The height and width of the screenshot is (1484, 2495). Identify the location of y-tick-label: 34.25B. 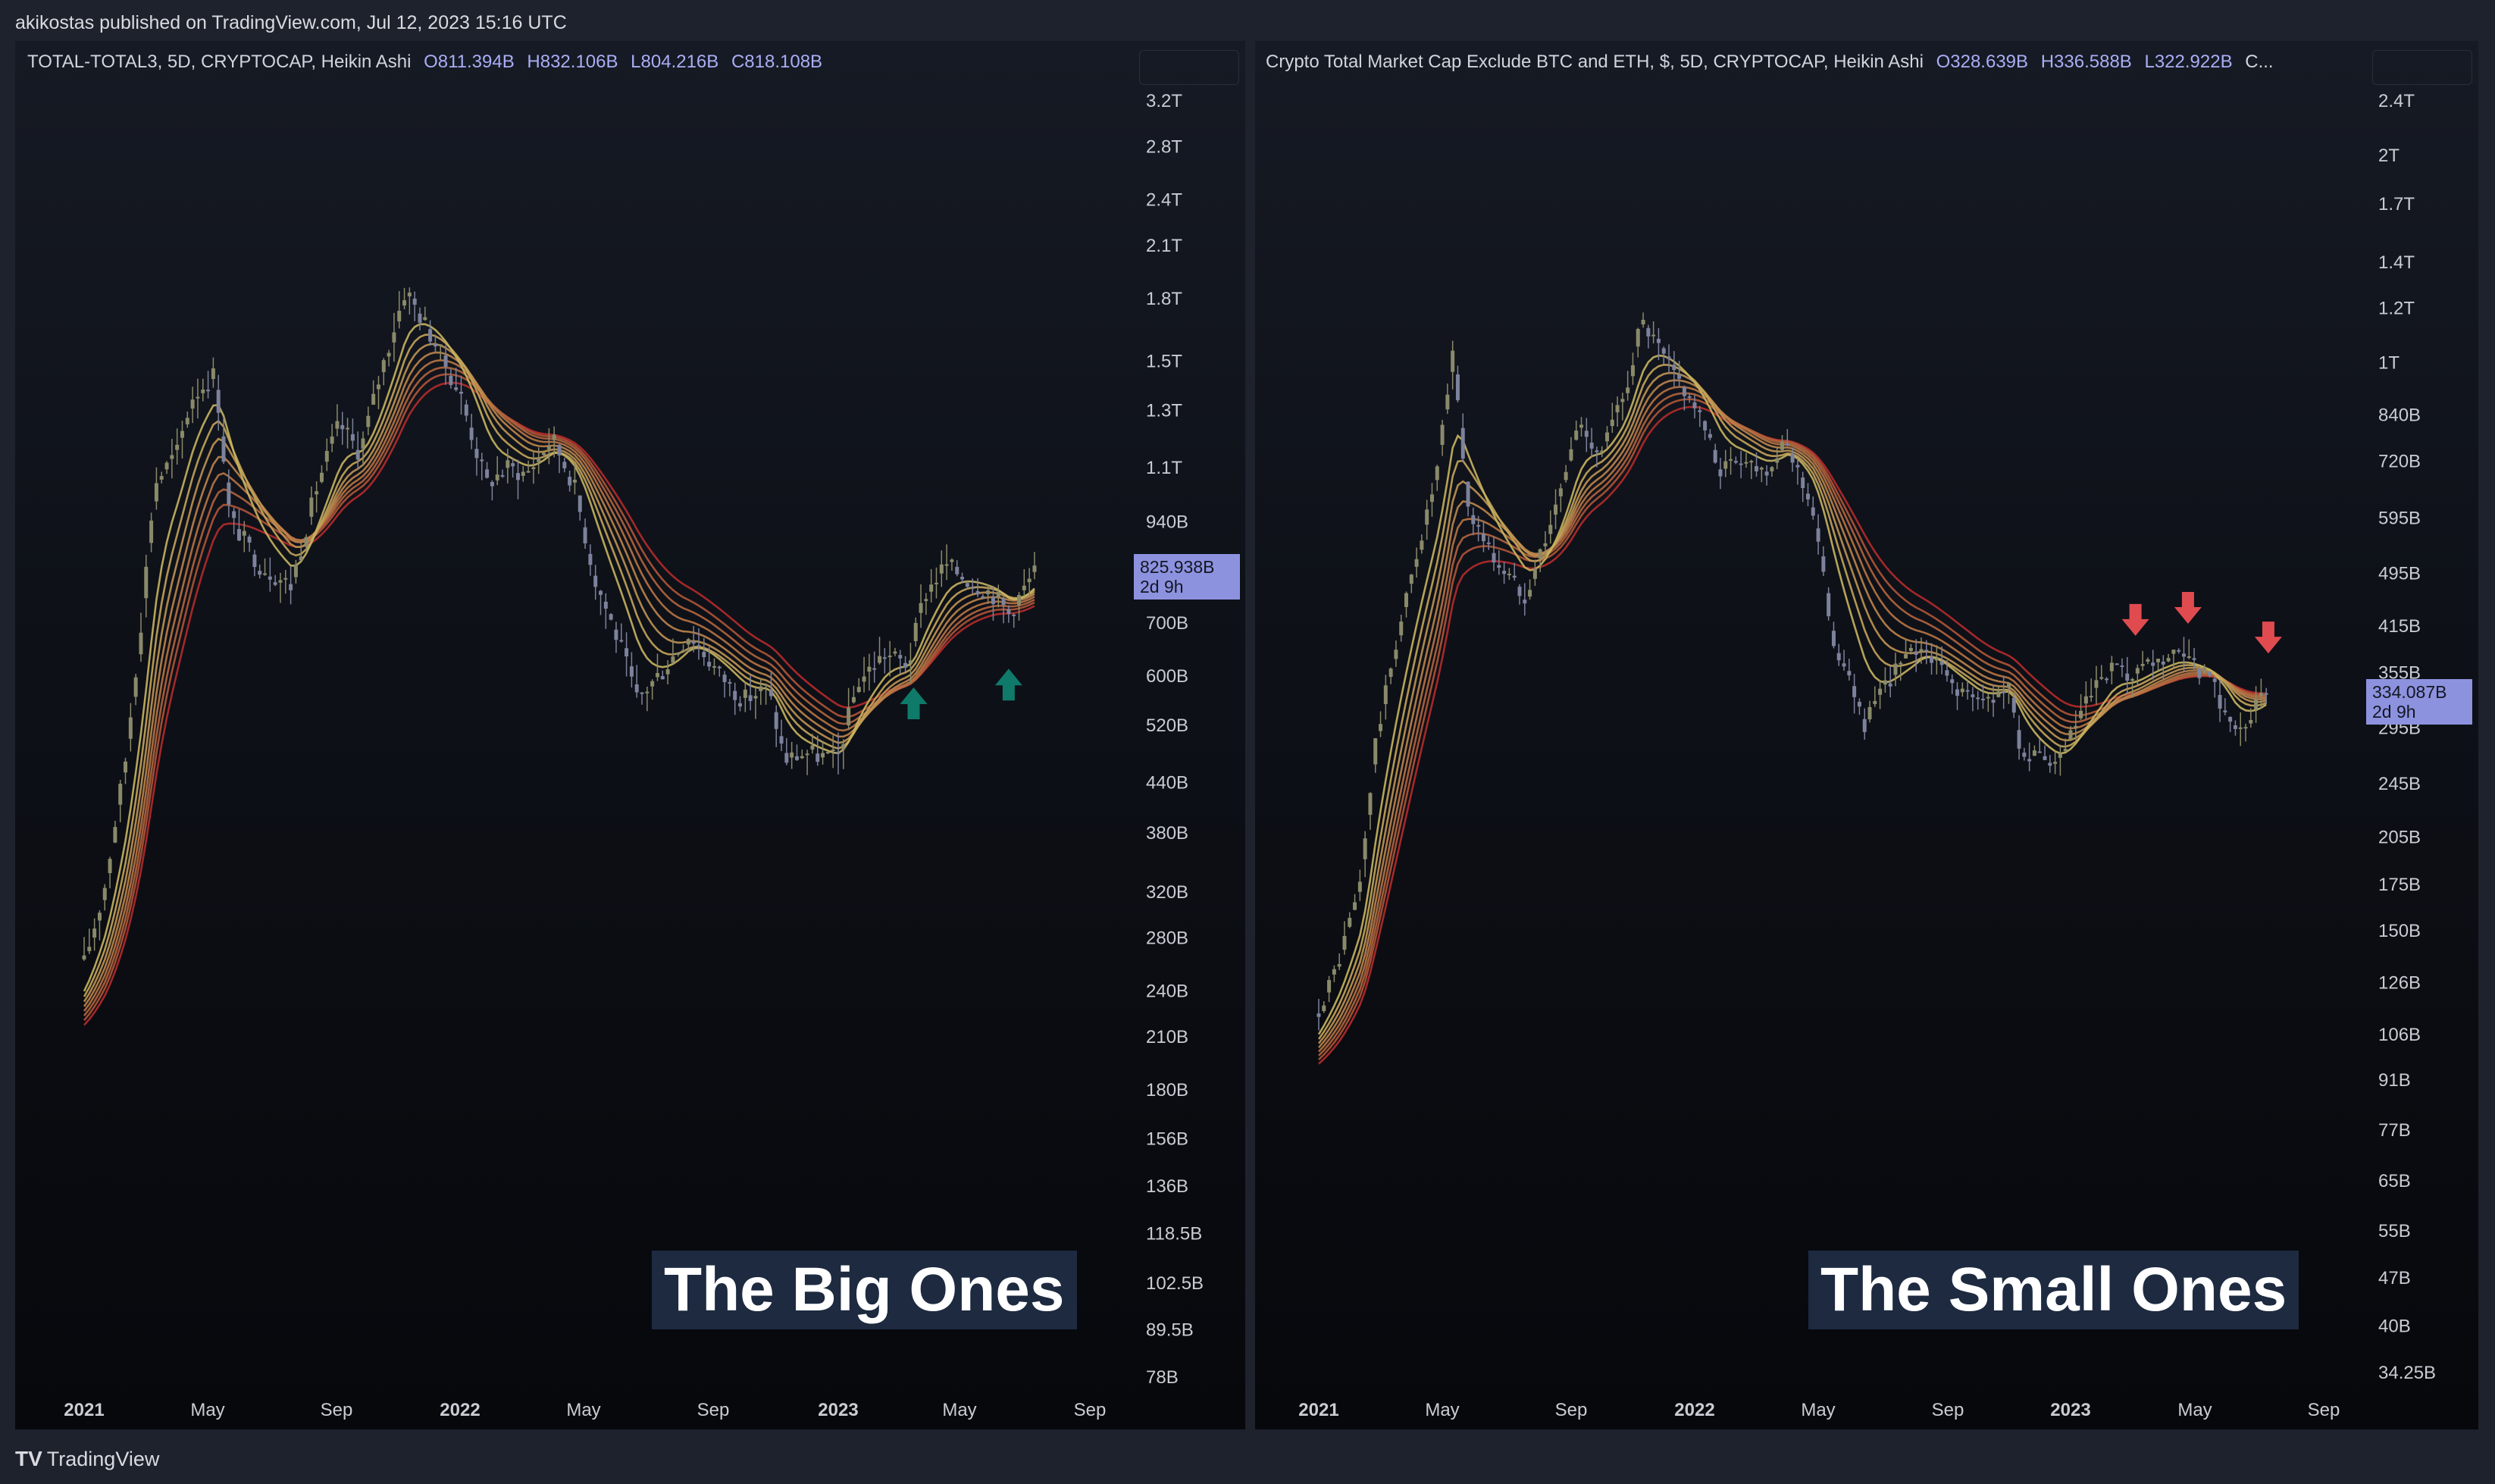
(2407, 1373).